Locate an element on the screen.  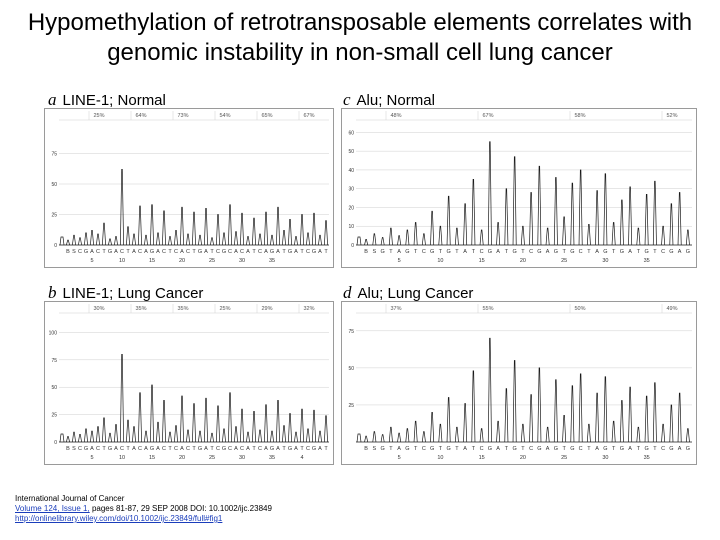
sequence-letter: S is located at coordinates (375, 449).